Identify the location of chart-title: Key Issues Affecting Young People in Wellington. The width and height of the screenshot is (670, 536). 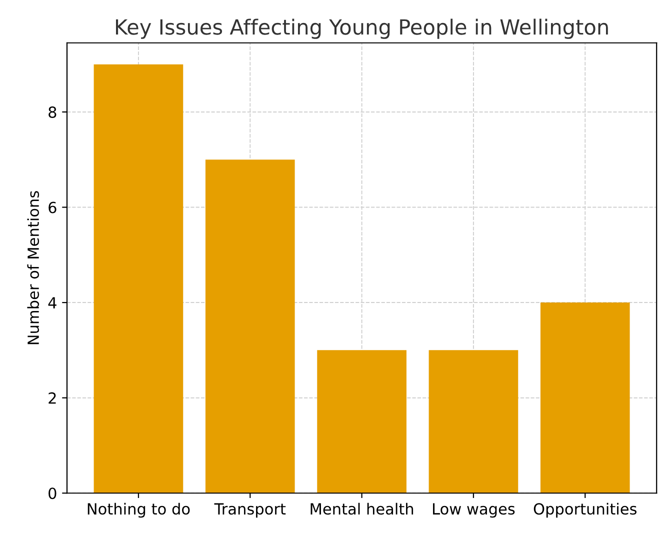
(362, 28).